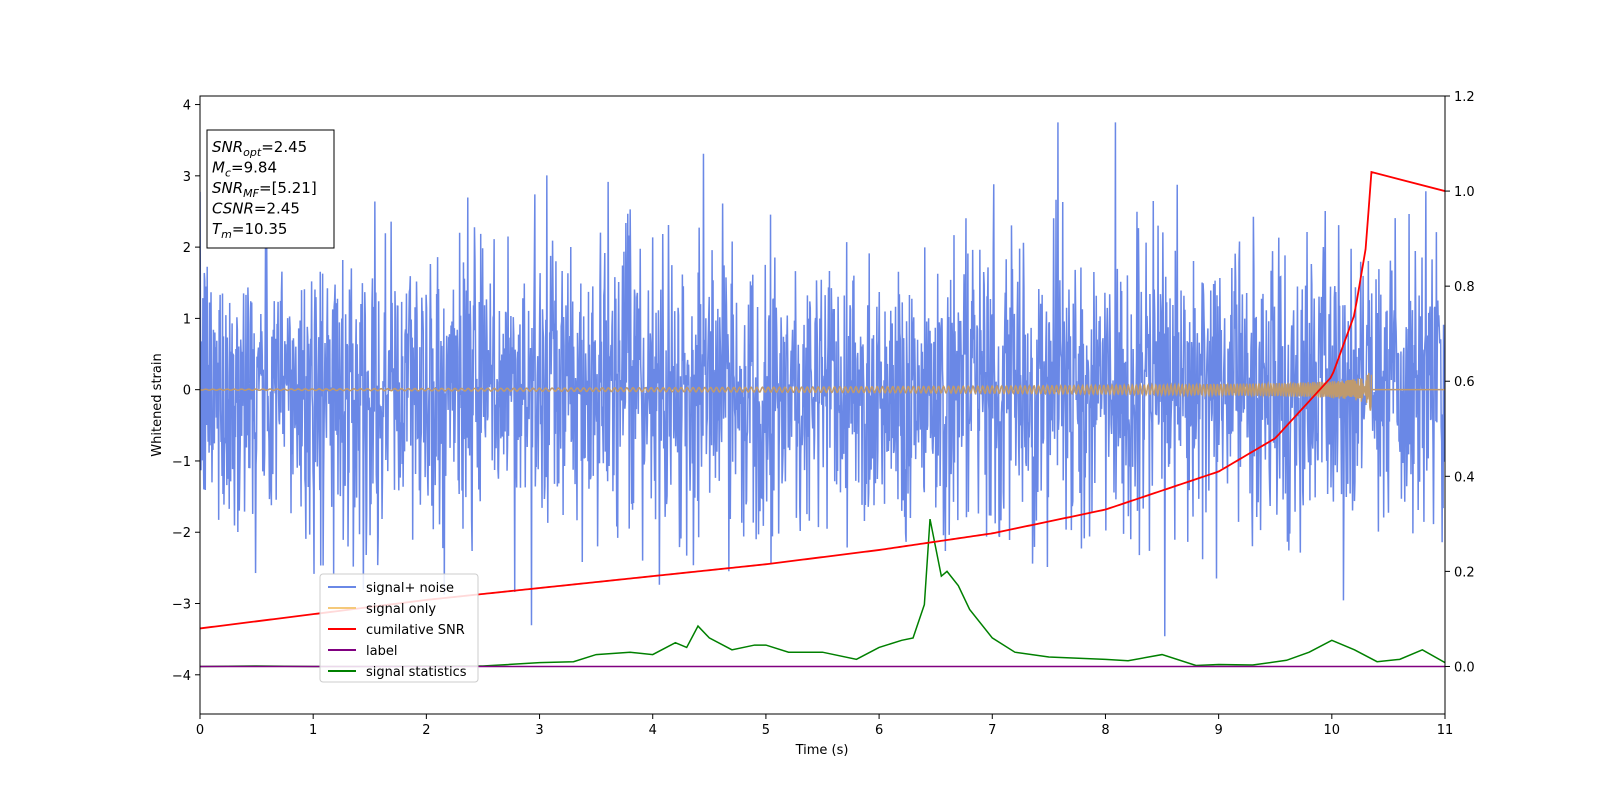  What do you see at coordinates (313, 730) in the screenshot?
I see `x-tick-label: 1` at bounding box center [313, 730].